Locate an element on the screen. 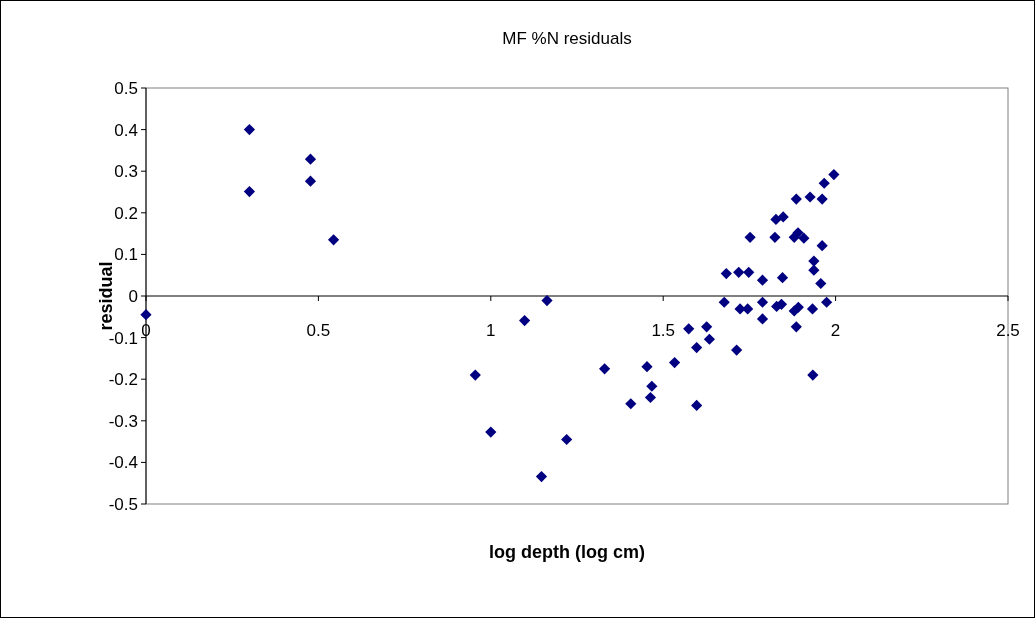  y-tick-label: -0.4 is located at coordinates (123, 463).